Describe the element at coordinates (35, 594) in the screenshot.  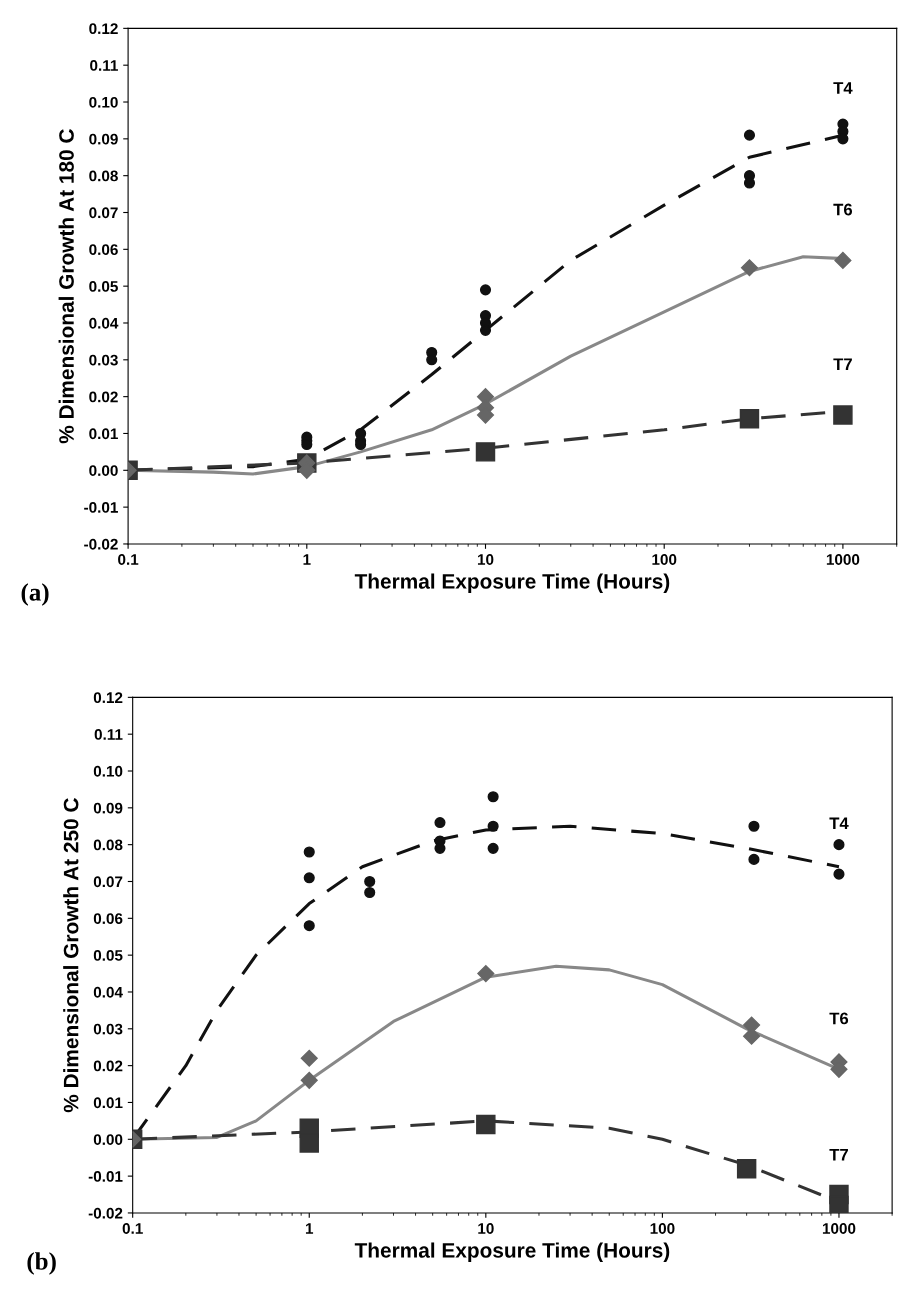
I see `text: (a)` at that location.